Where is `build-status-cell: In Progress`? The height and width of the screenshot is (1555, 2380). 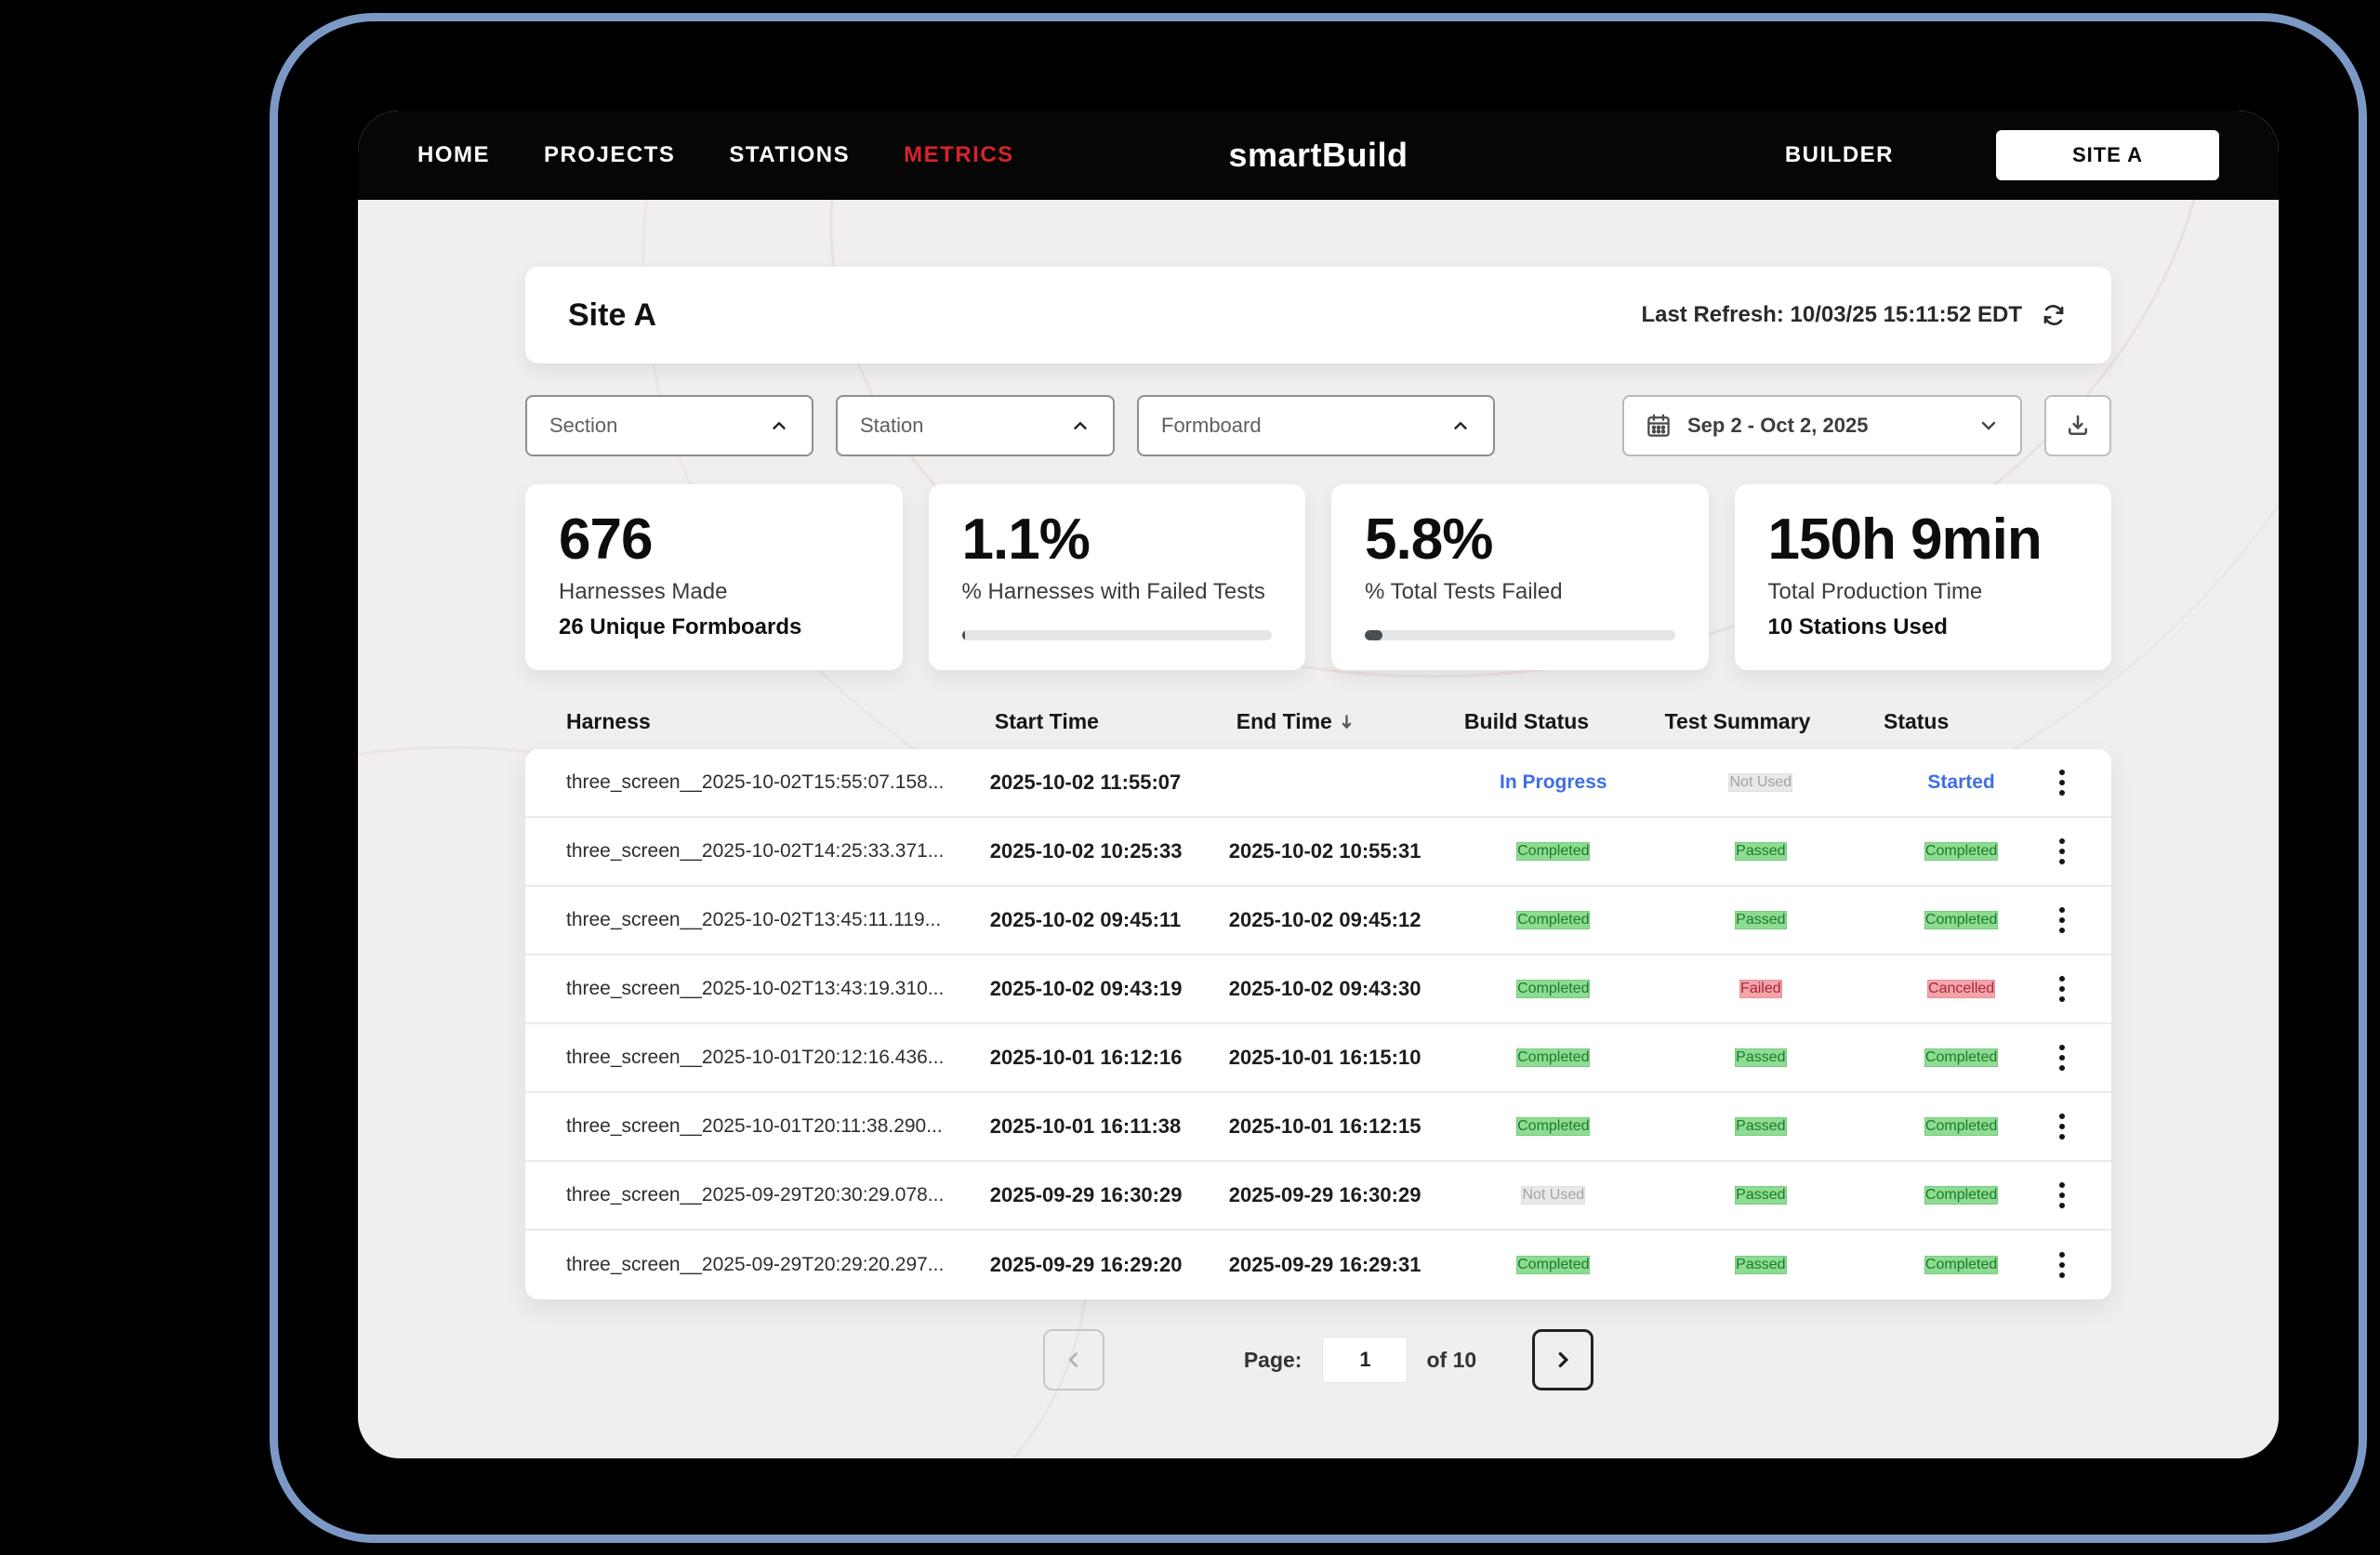 build-status-cell: In Progress is located at coordinates (1553, 782).